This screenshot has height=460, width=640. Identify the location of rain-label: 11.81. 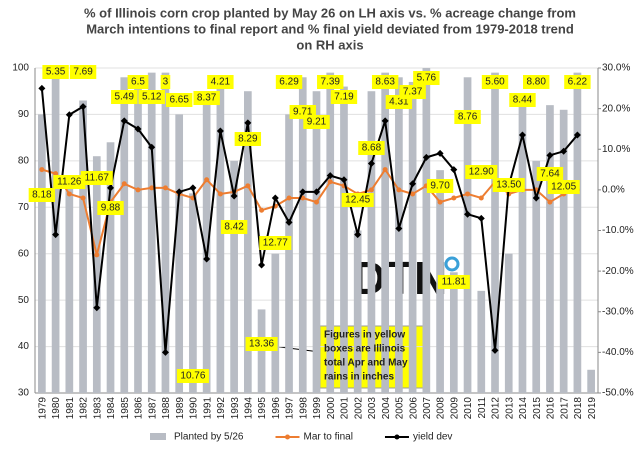
(454, 282).